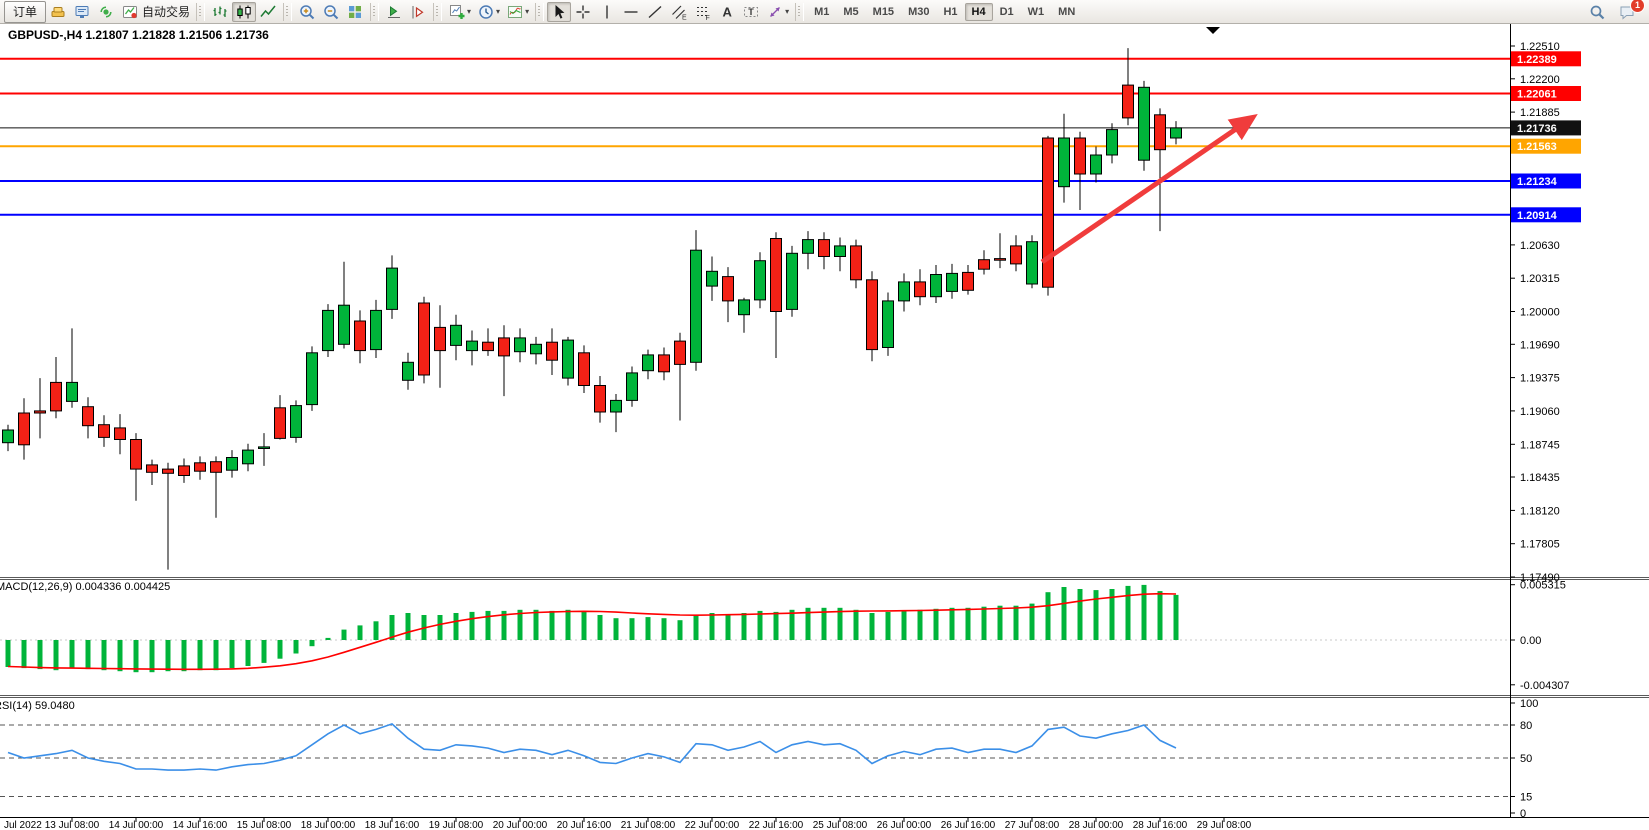 The height and width of the screenshot is (830, 1649). Describe the element at coordinates (583, 12) in the screenshot. I see `crosshair-icon` at that location.